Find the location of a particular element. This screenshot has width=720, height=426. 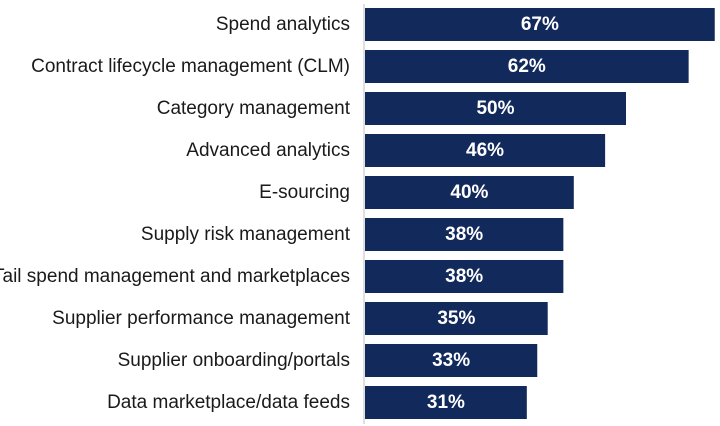

category-label-10: Data marketplace/data feeds is located at coordinates (228, 402).